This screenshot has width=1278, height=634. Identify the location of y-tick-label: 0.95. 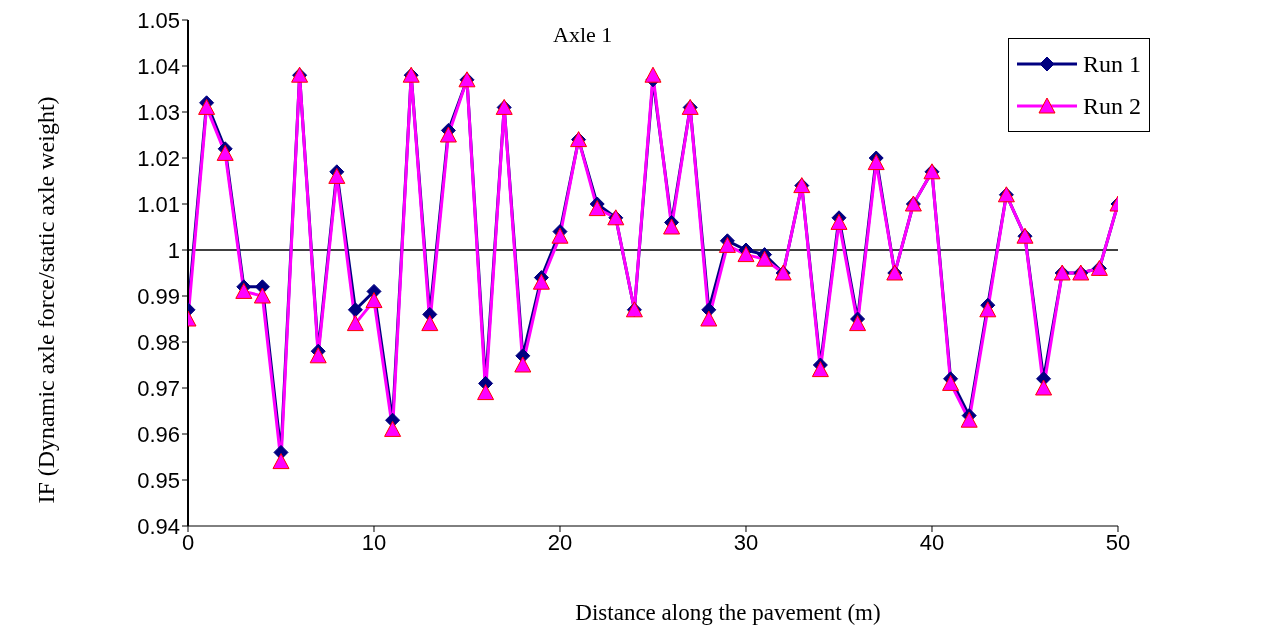
(158, 480).